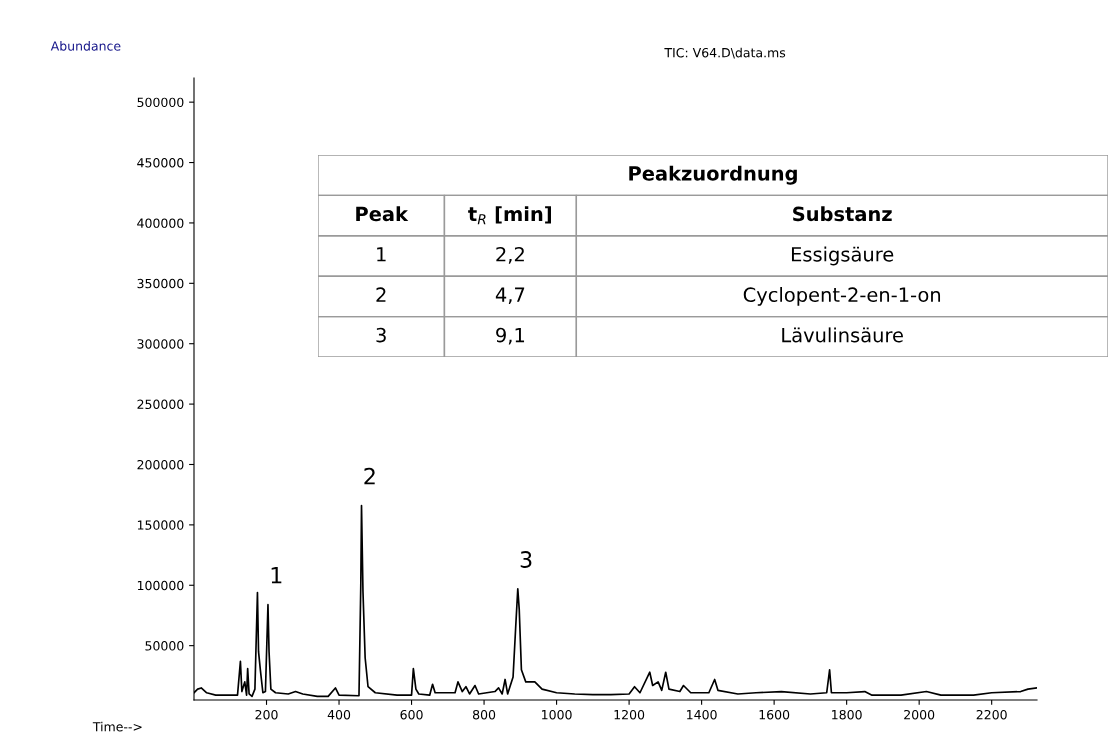 The width and height of the screenshot is (1110, 747). Describe the element at coordinates (160, 344) in the screenshot. I see `y-tick-label: 300000` at that location.